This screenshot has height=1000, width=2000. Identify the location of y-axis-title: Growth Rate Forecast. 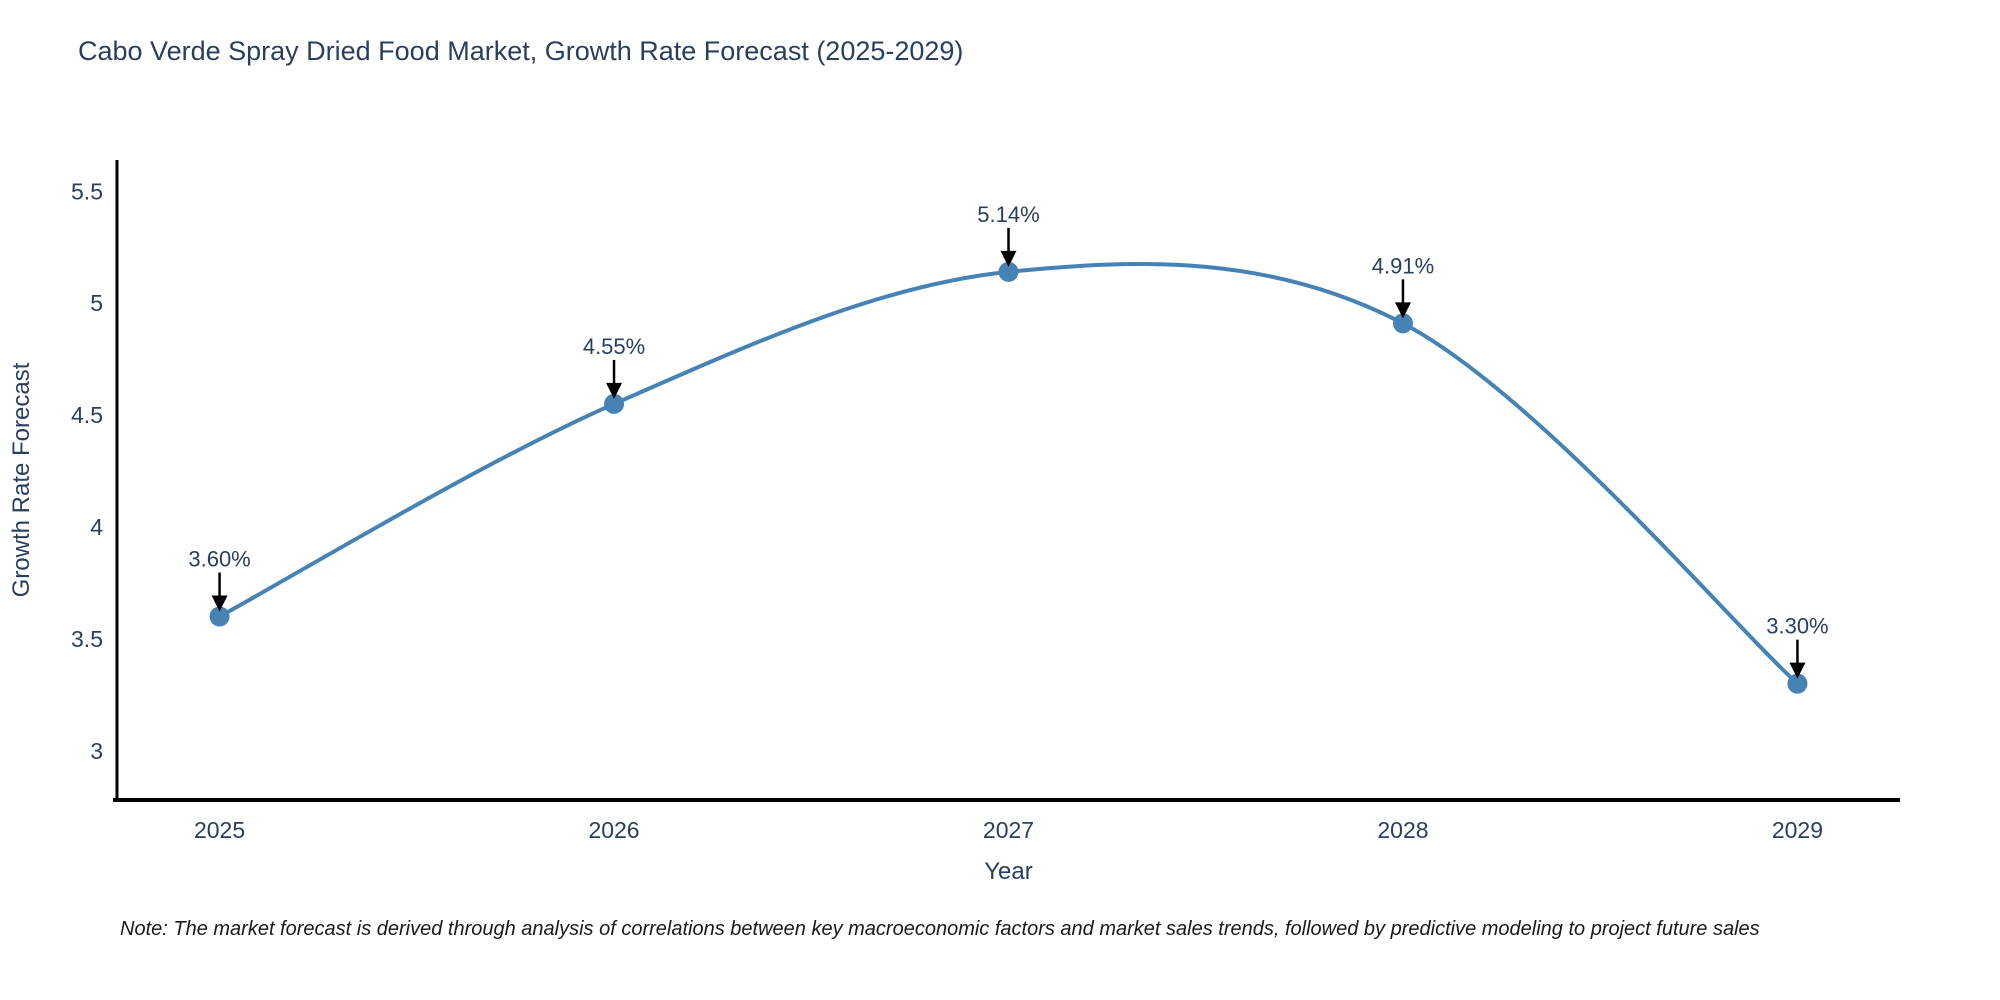
(21, 480).